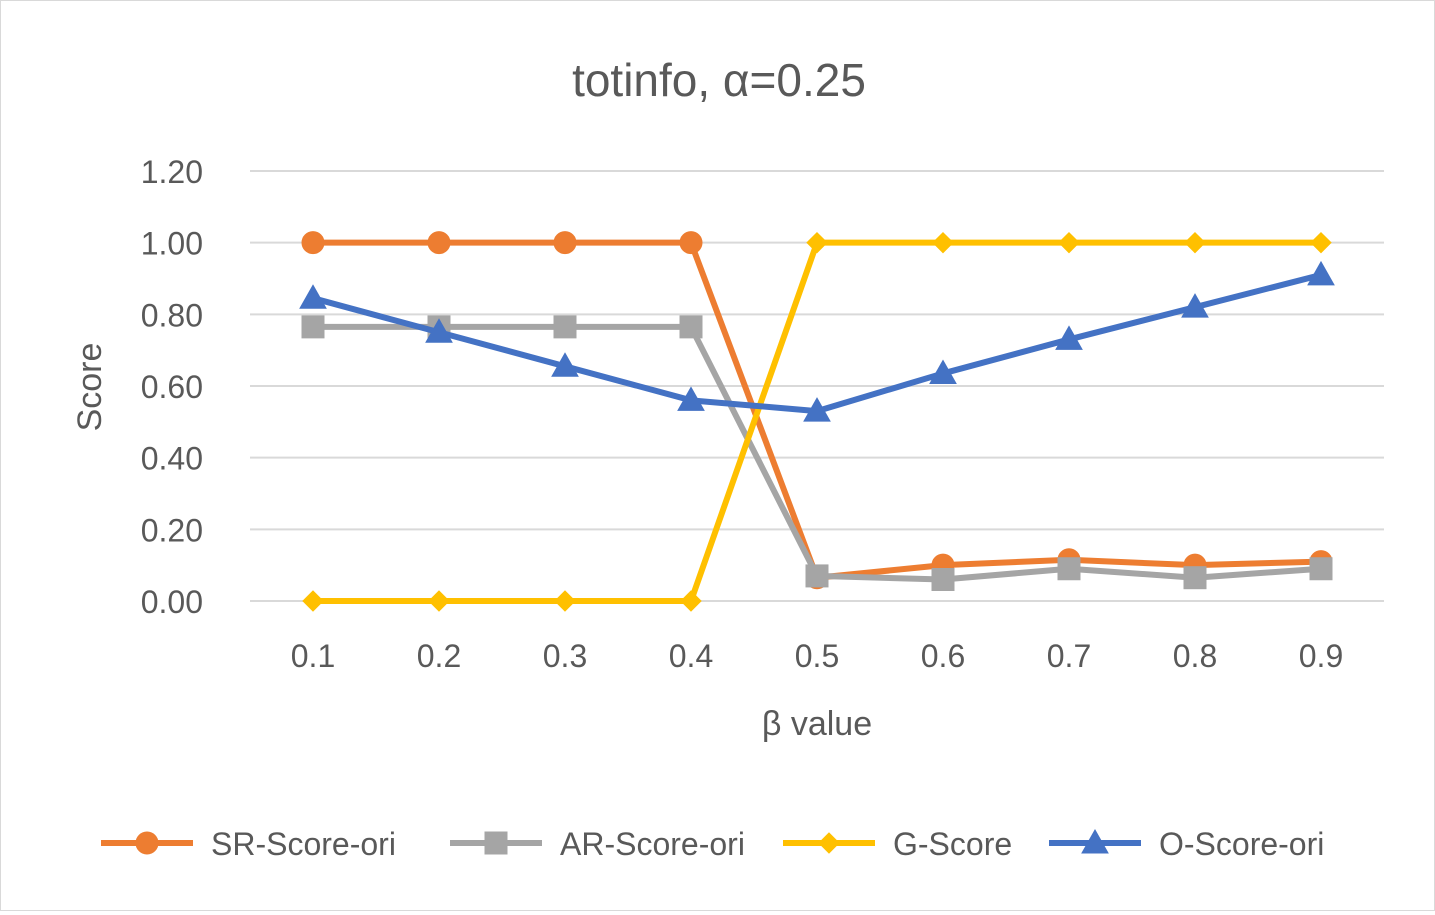 This screenshot has height=915, width=1435. I want to click on y-tick-label: 0.60, so click(172, 387).